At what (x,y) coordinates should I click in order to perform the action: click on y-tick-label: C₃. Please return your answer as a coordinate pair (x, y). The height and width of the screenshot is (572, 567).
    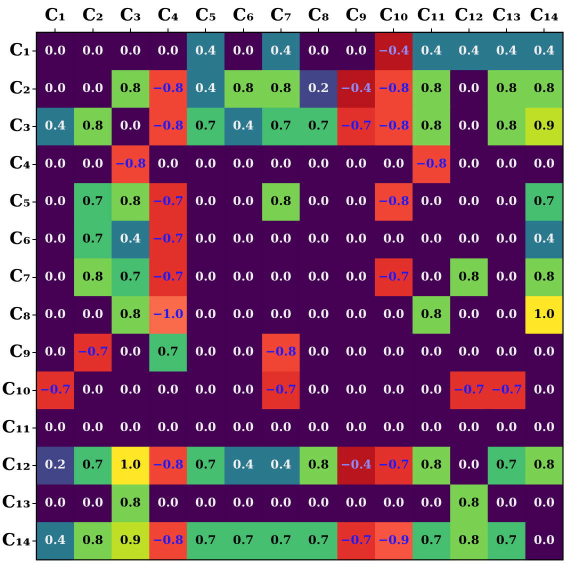
    Looking at the image, I should click on (19, 126).